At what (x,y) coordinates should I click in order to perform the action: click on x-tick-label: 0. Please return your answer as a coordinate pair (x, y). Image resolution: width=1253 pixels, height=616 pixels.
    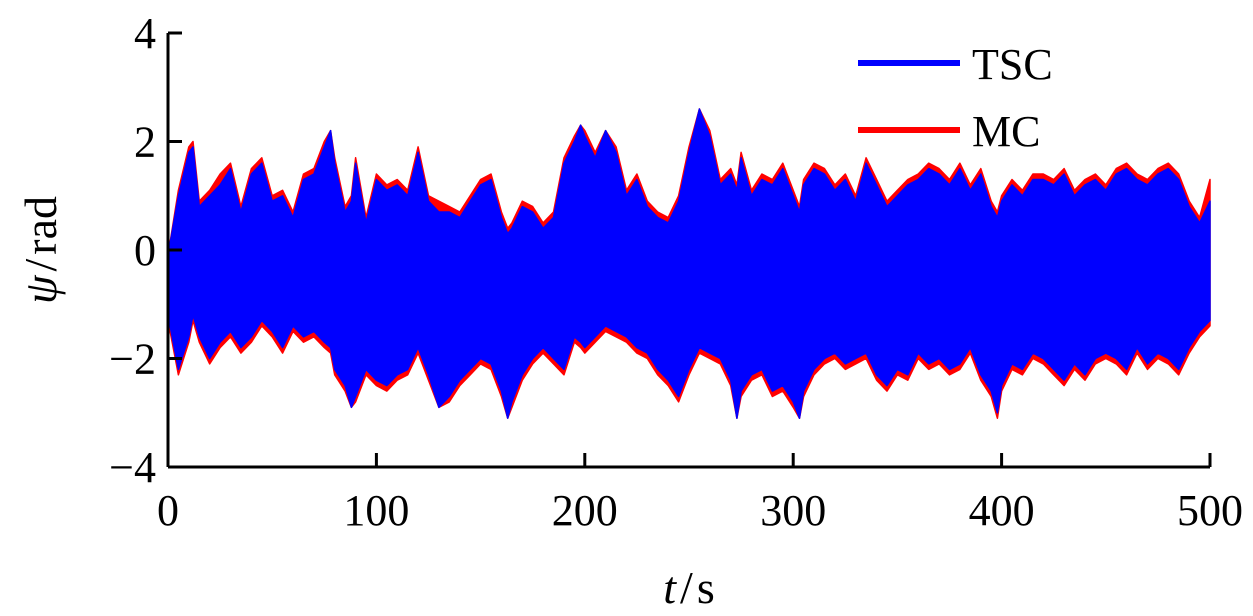
    Looking at the image, I should click on (168, 510).